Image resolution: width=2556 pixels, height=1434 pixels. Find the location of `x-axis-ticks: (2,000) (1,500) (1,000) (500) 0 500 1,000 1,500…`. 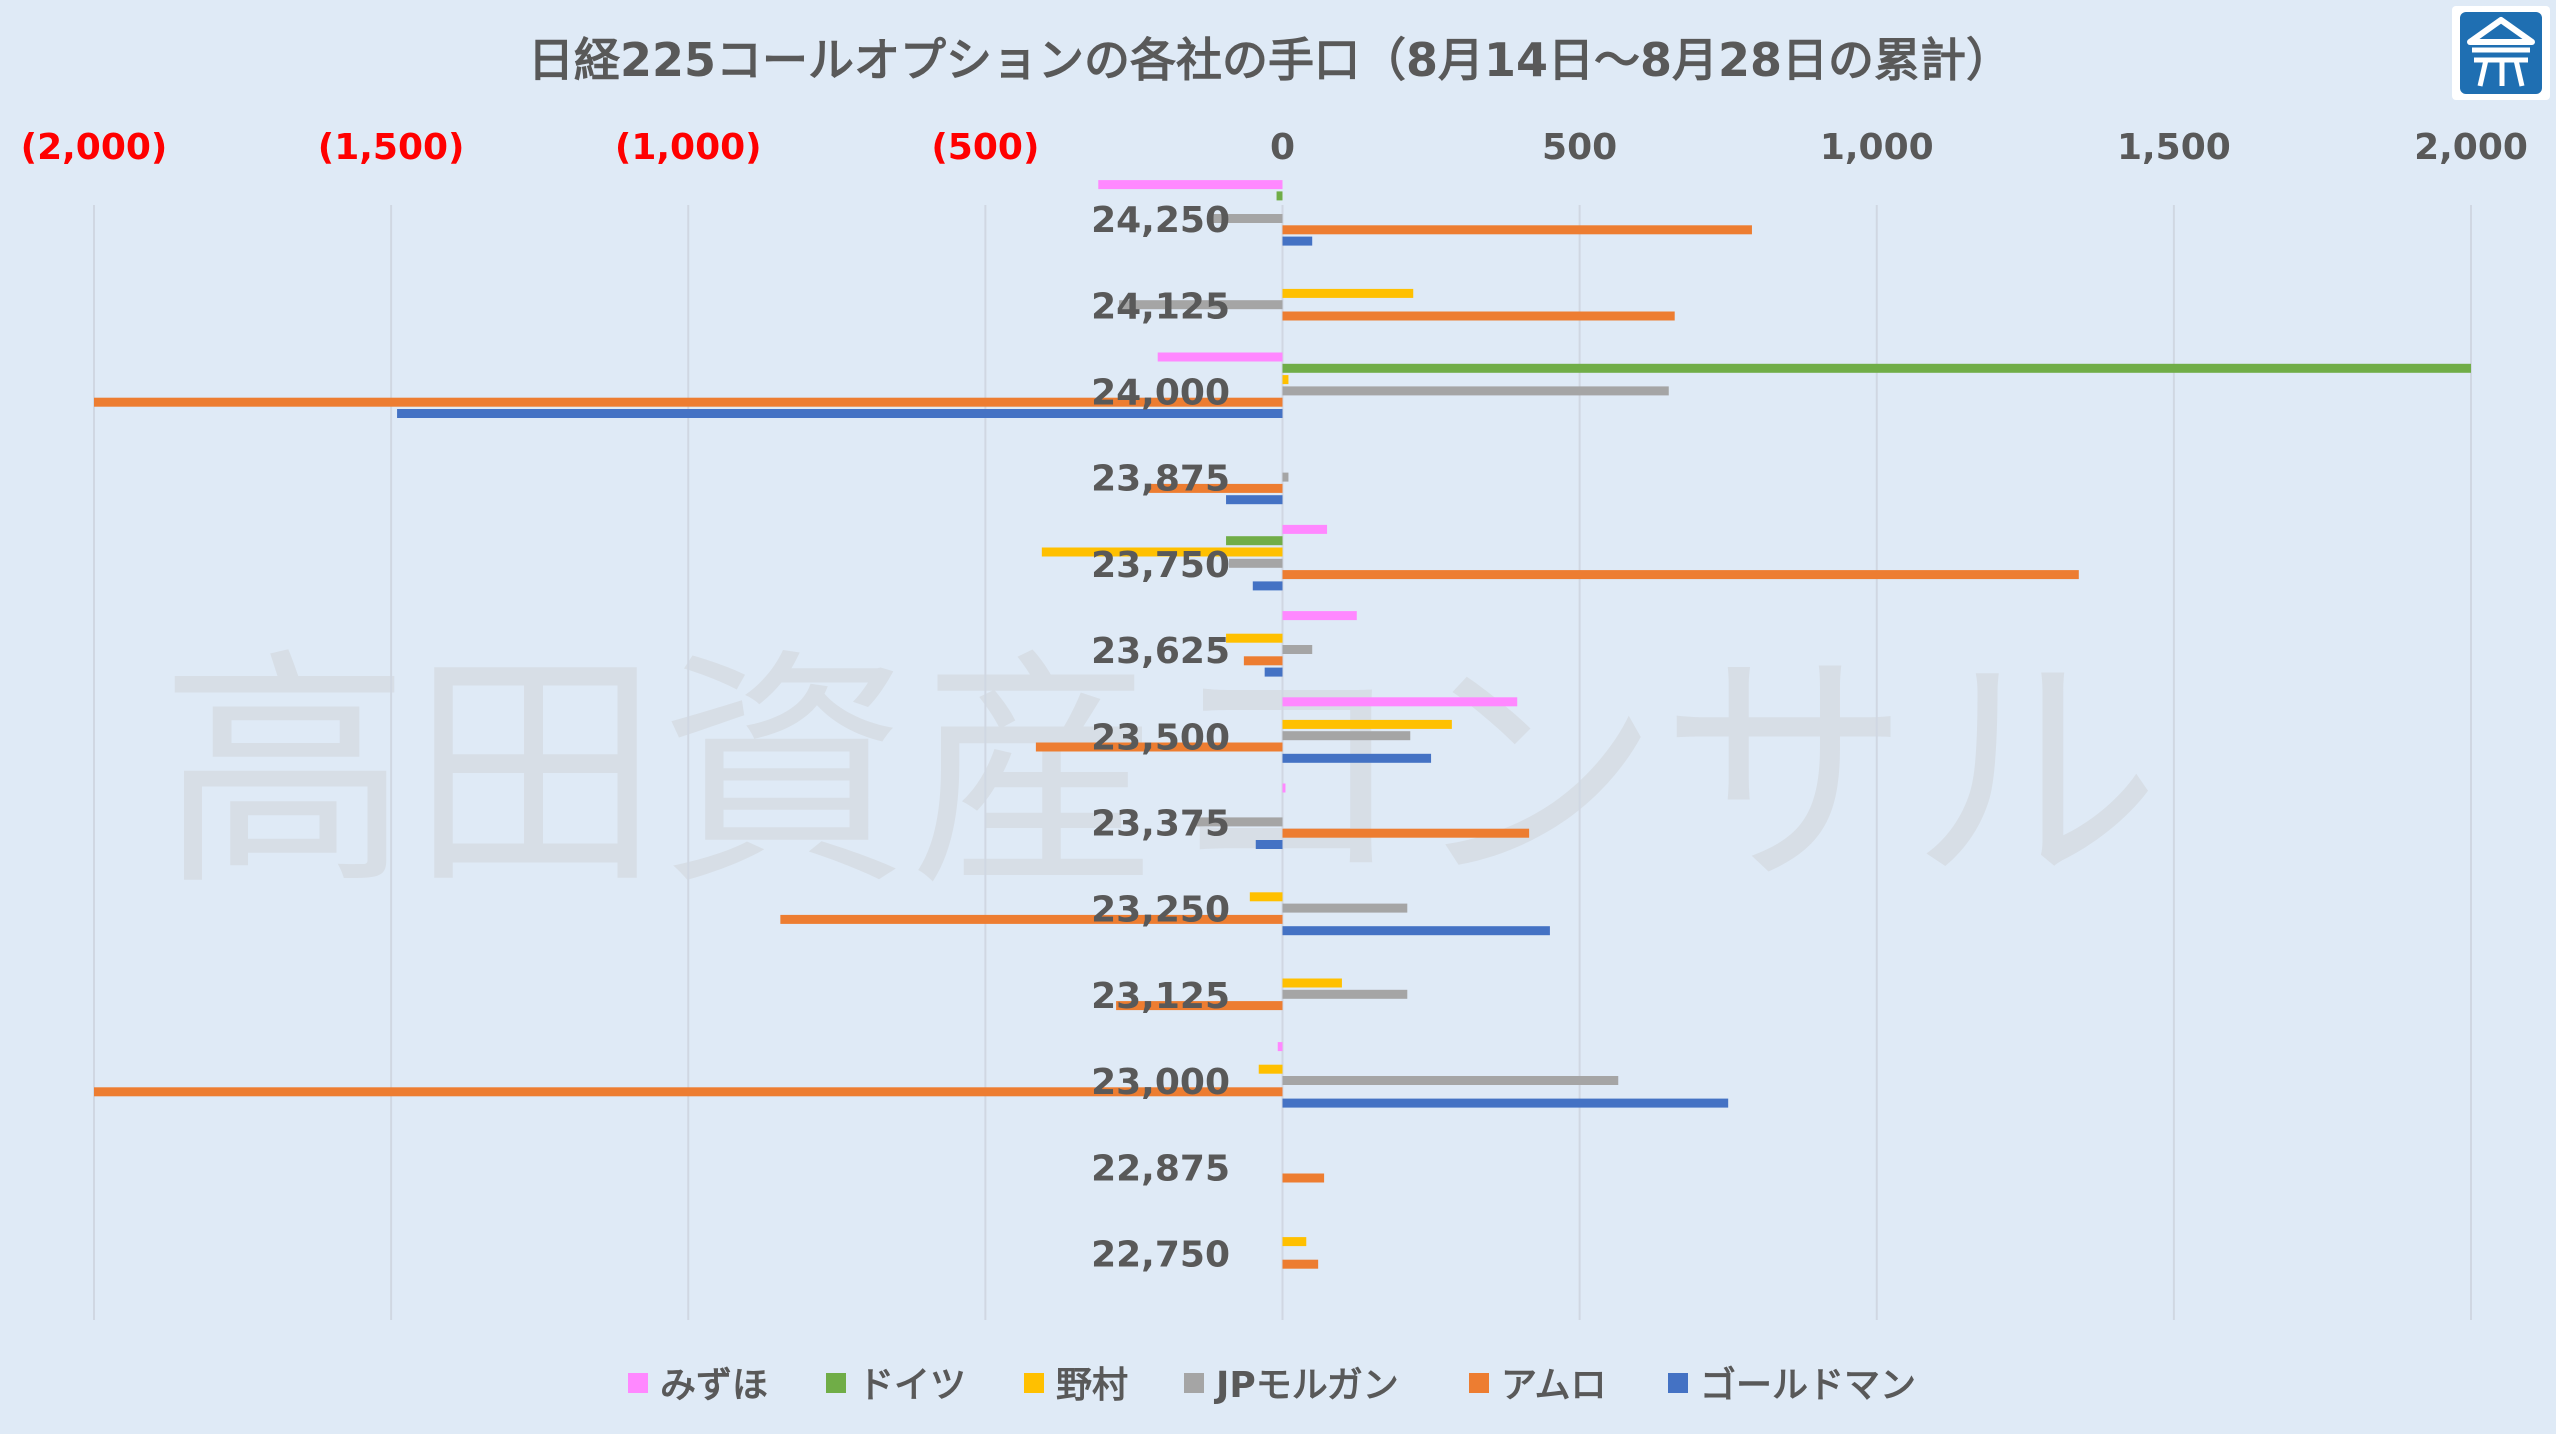

x-axis-ticks: (2,000) (1,500) (1,000) (500) 0 500 1,000 1,500… is located at coordinates (1274, 147).